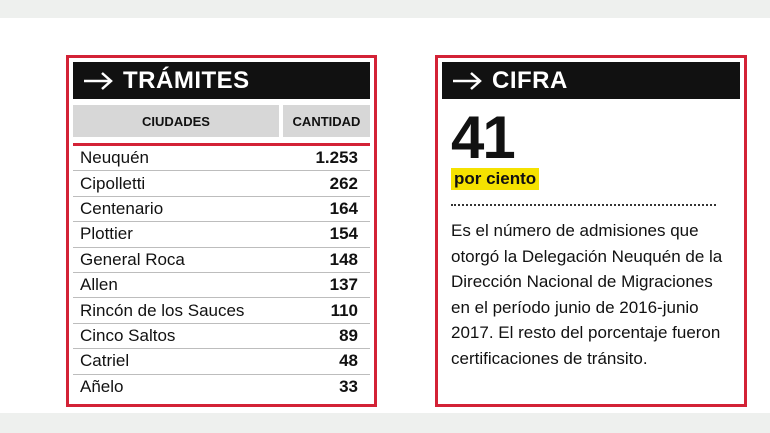  I want to click on city-name: Rincón de los Sauces, so click(162, 310).